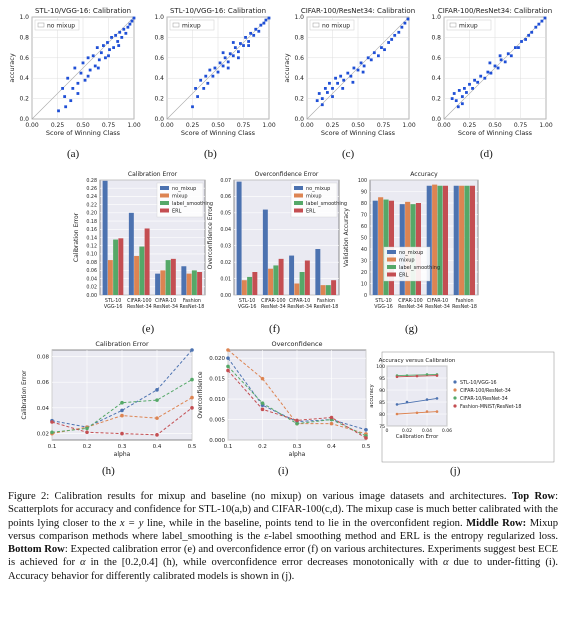  Describe the element at coordinates (314, 197) in the screenshot. I see `legend-label: mixup` at that location.